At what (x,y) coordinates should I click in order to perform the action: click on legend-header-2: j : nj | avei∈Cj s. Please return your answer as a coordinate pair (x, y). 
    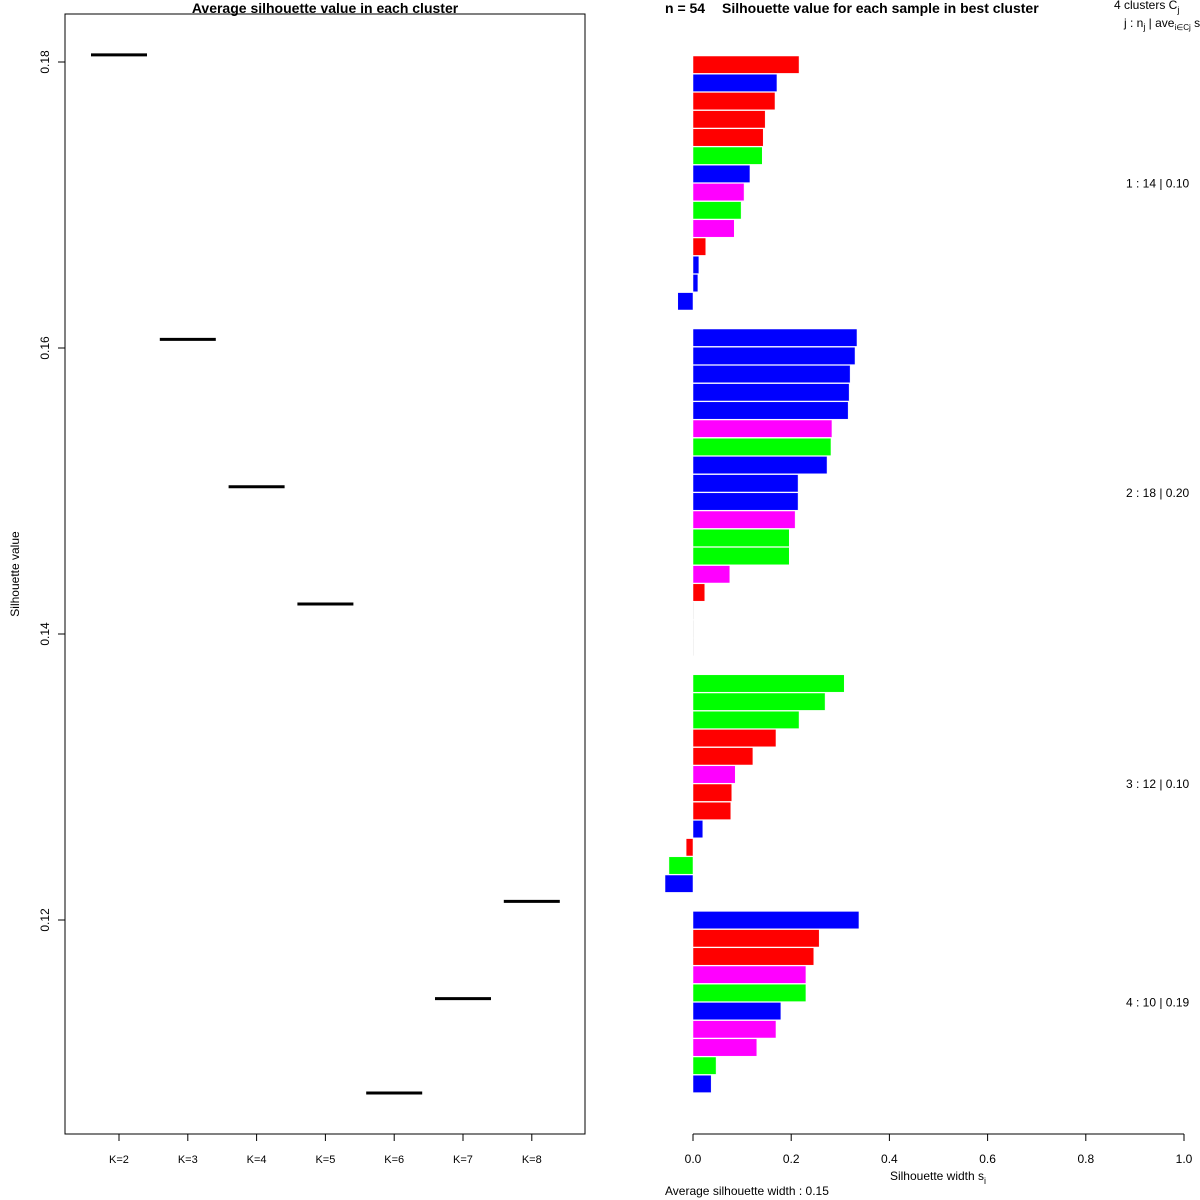
    Looking at the image, I should click on (1161, 24).